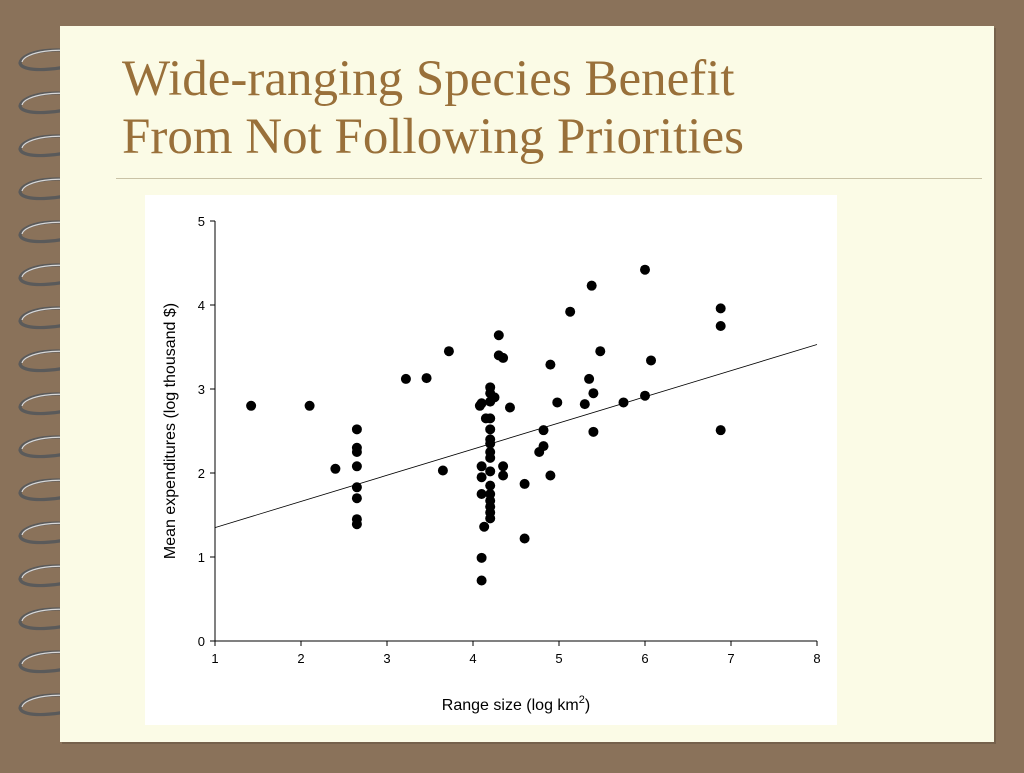 This screenshot has height=773, width=1024. Describe the element at coordinates (516, 436) in the screenshot. I see `trend-line` at that location.